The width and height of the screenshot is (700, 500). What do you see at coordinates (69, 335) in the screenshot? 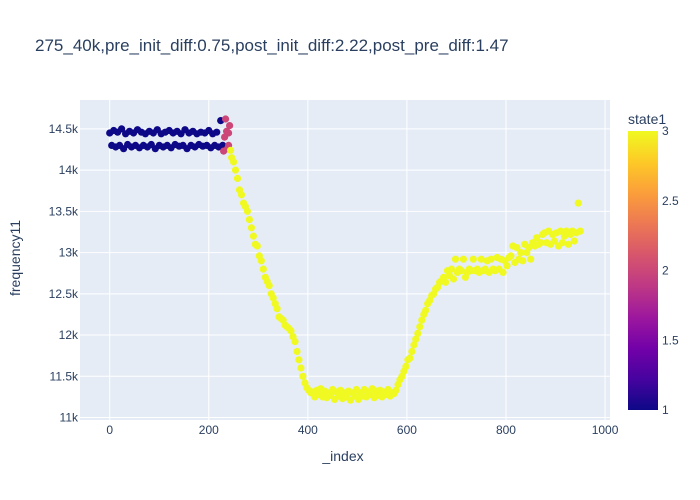
I see `y-tick-label: 12k` at bounding box center [69, 335].